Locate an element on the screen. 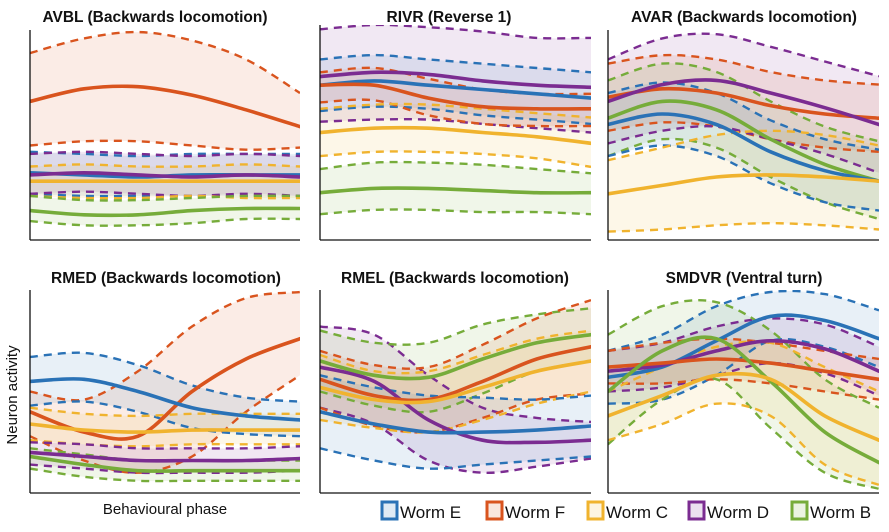 The height and width of the screenshot is (532, 889). legend-item-worm-f: Worm F is located at coordinates (525, 511).